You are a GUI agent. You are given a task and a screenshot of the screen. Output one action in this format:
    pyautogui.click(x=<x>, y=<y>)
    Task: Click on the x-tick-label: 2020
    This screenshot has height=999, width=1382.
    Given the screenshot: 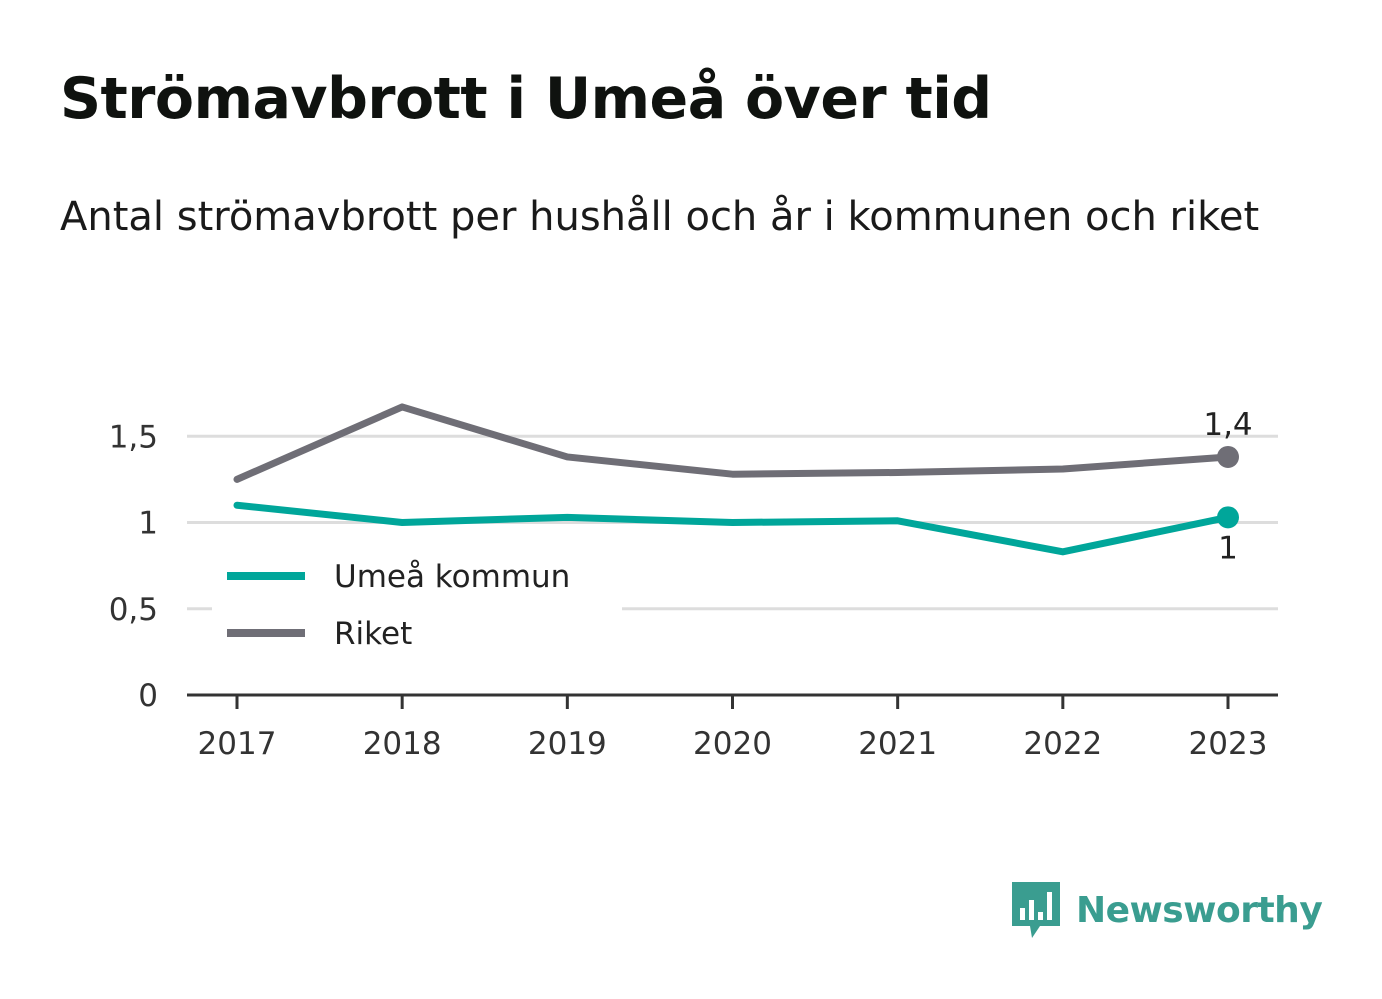 What is the action you would take?
    pyautogui.click(x=732, y=744)
    